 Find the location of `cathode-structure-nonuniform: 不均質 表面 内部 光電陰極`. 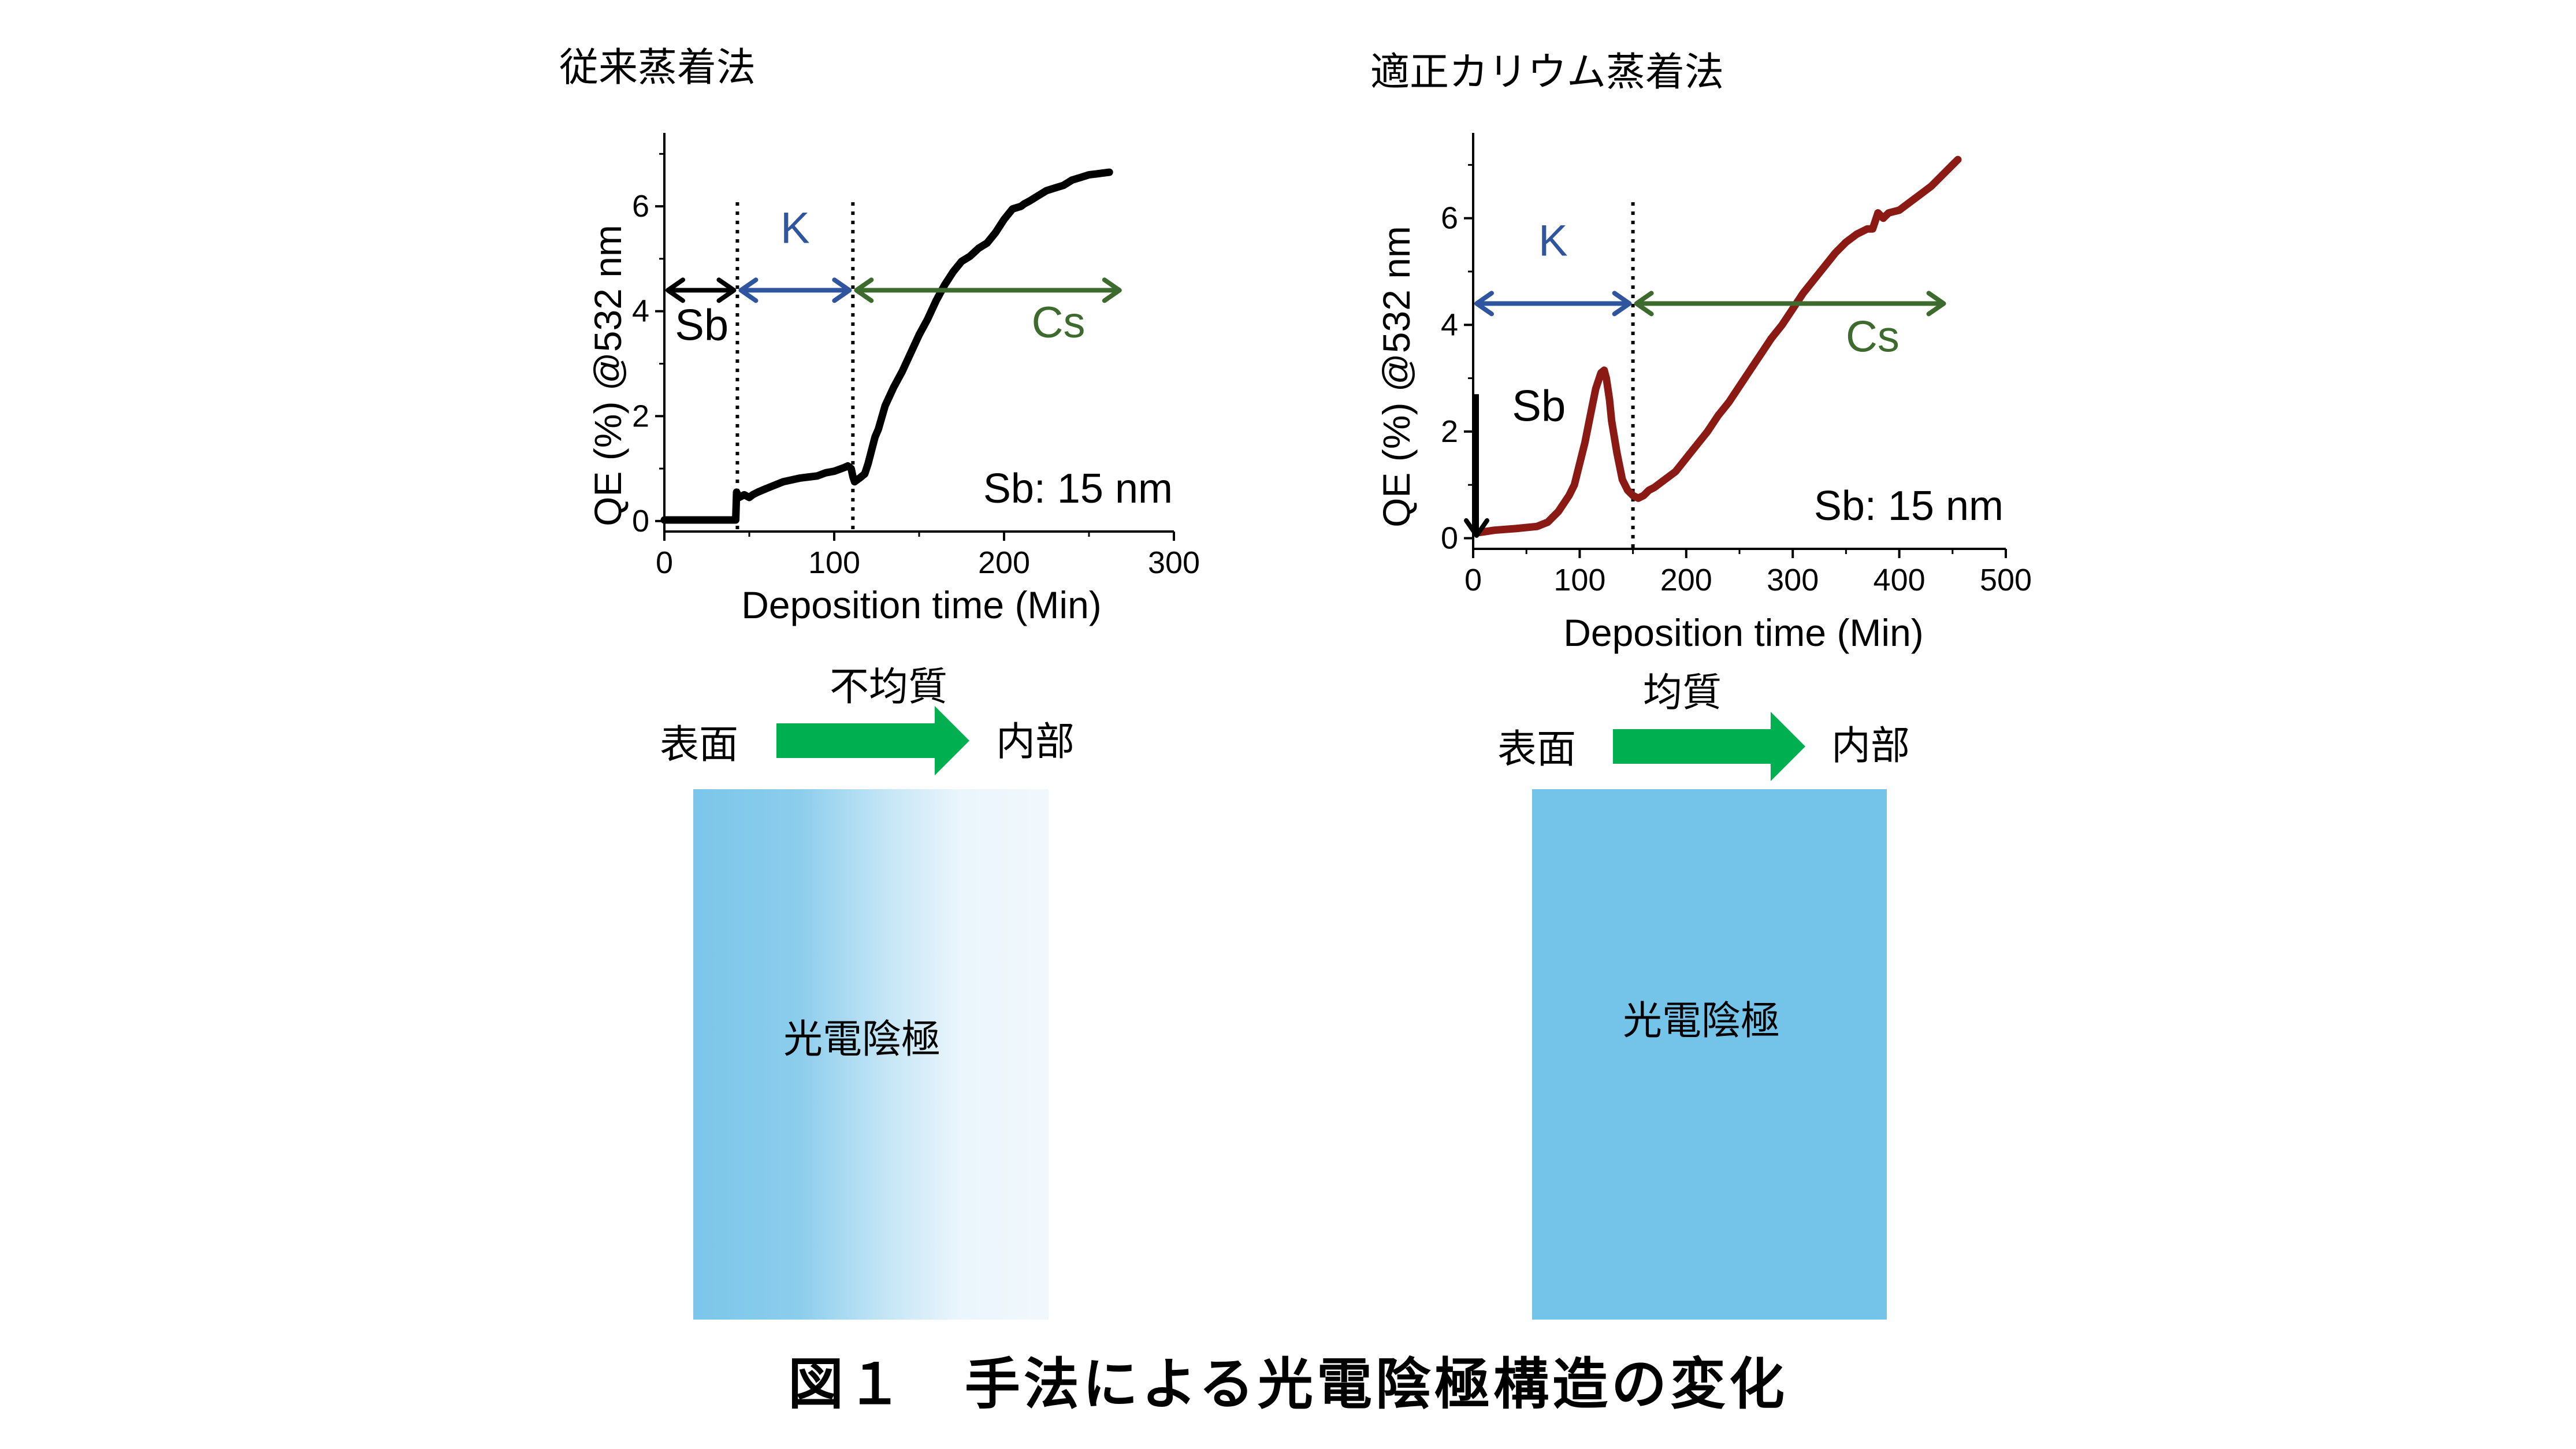

cathode-structure-nonuniform: 不均質 表面 内部 光電陰極 is located at coordinates (867, 992).